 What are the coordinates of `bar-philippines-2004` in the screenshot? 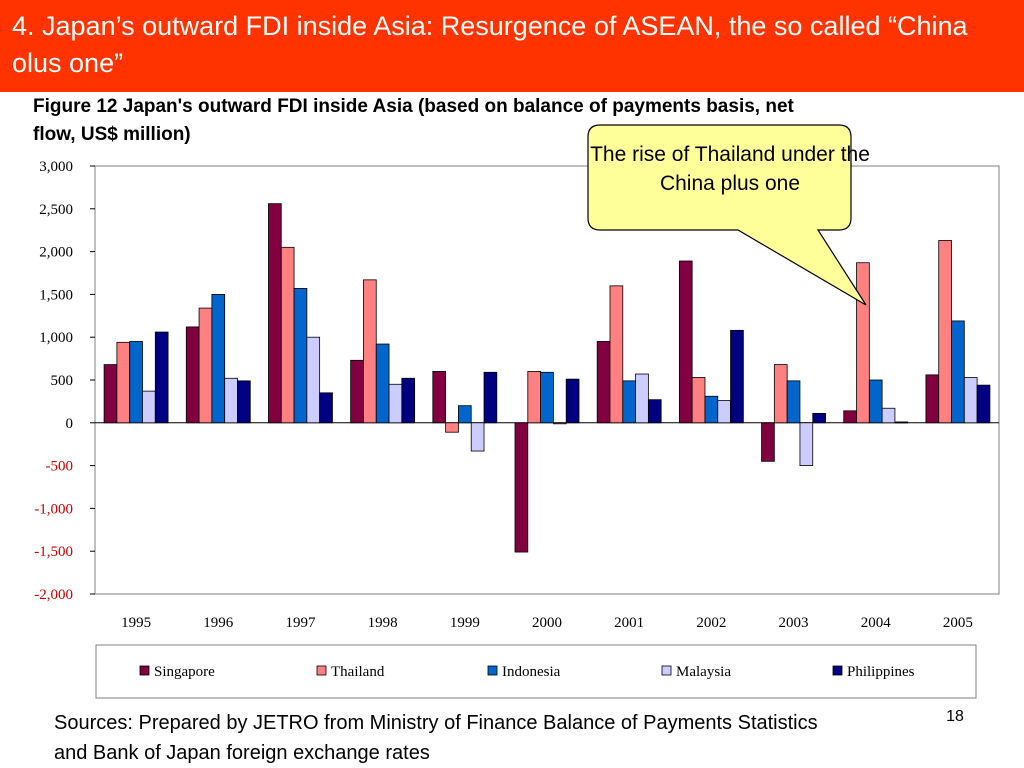 It's located at (901, 422).